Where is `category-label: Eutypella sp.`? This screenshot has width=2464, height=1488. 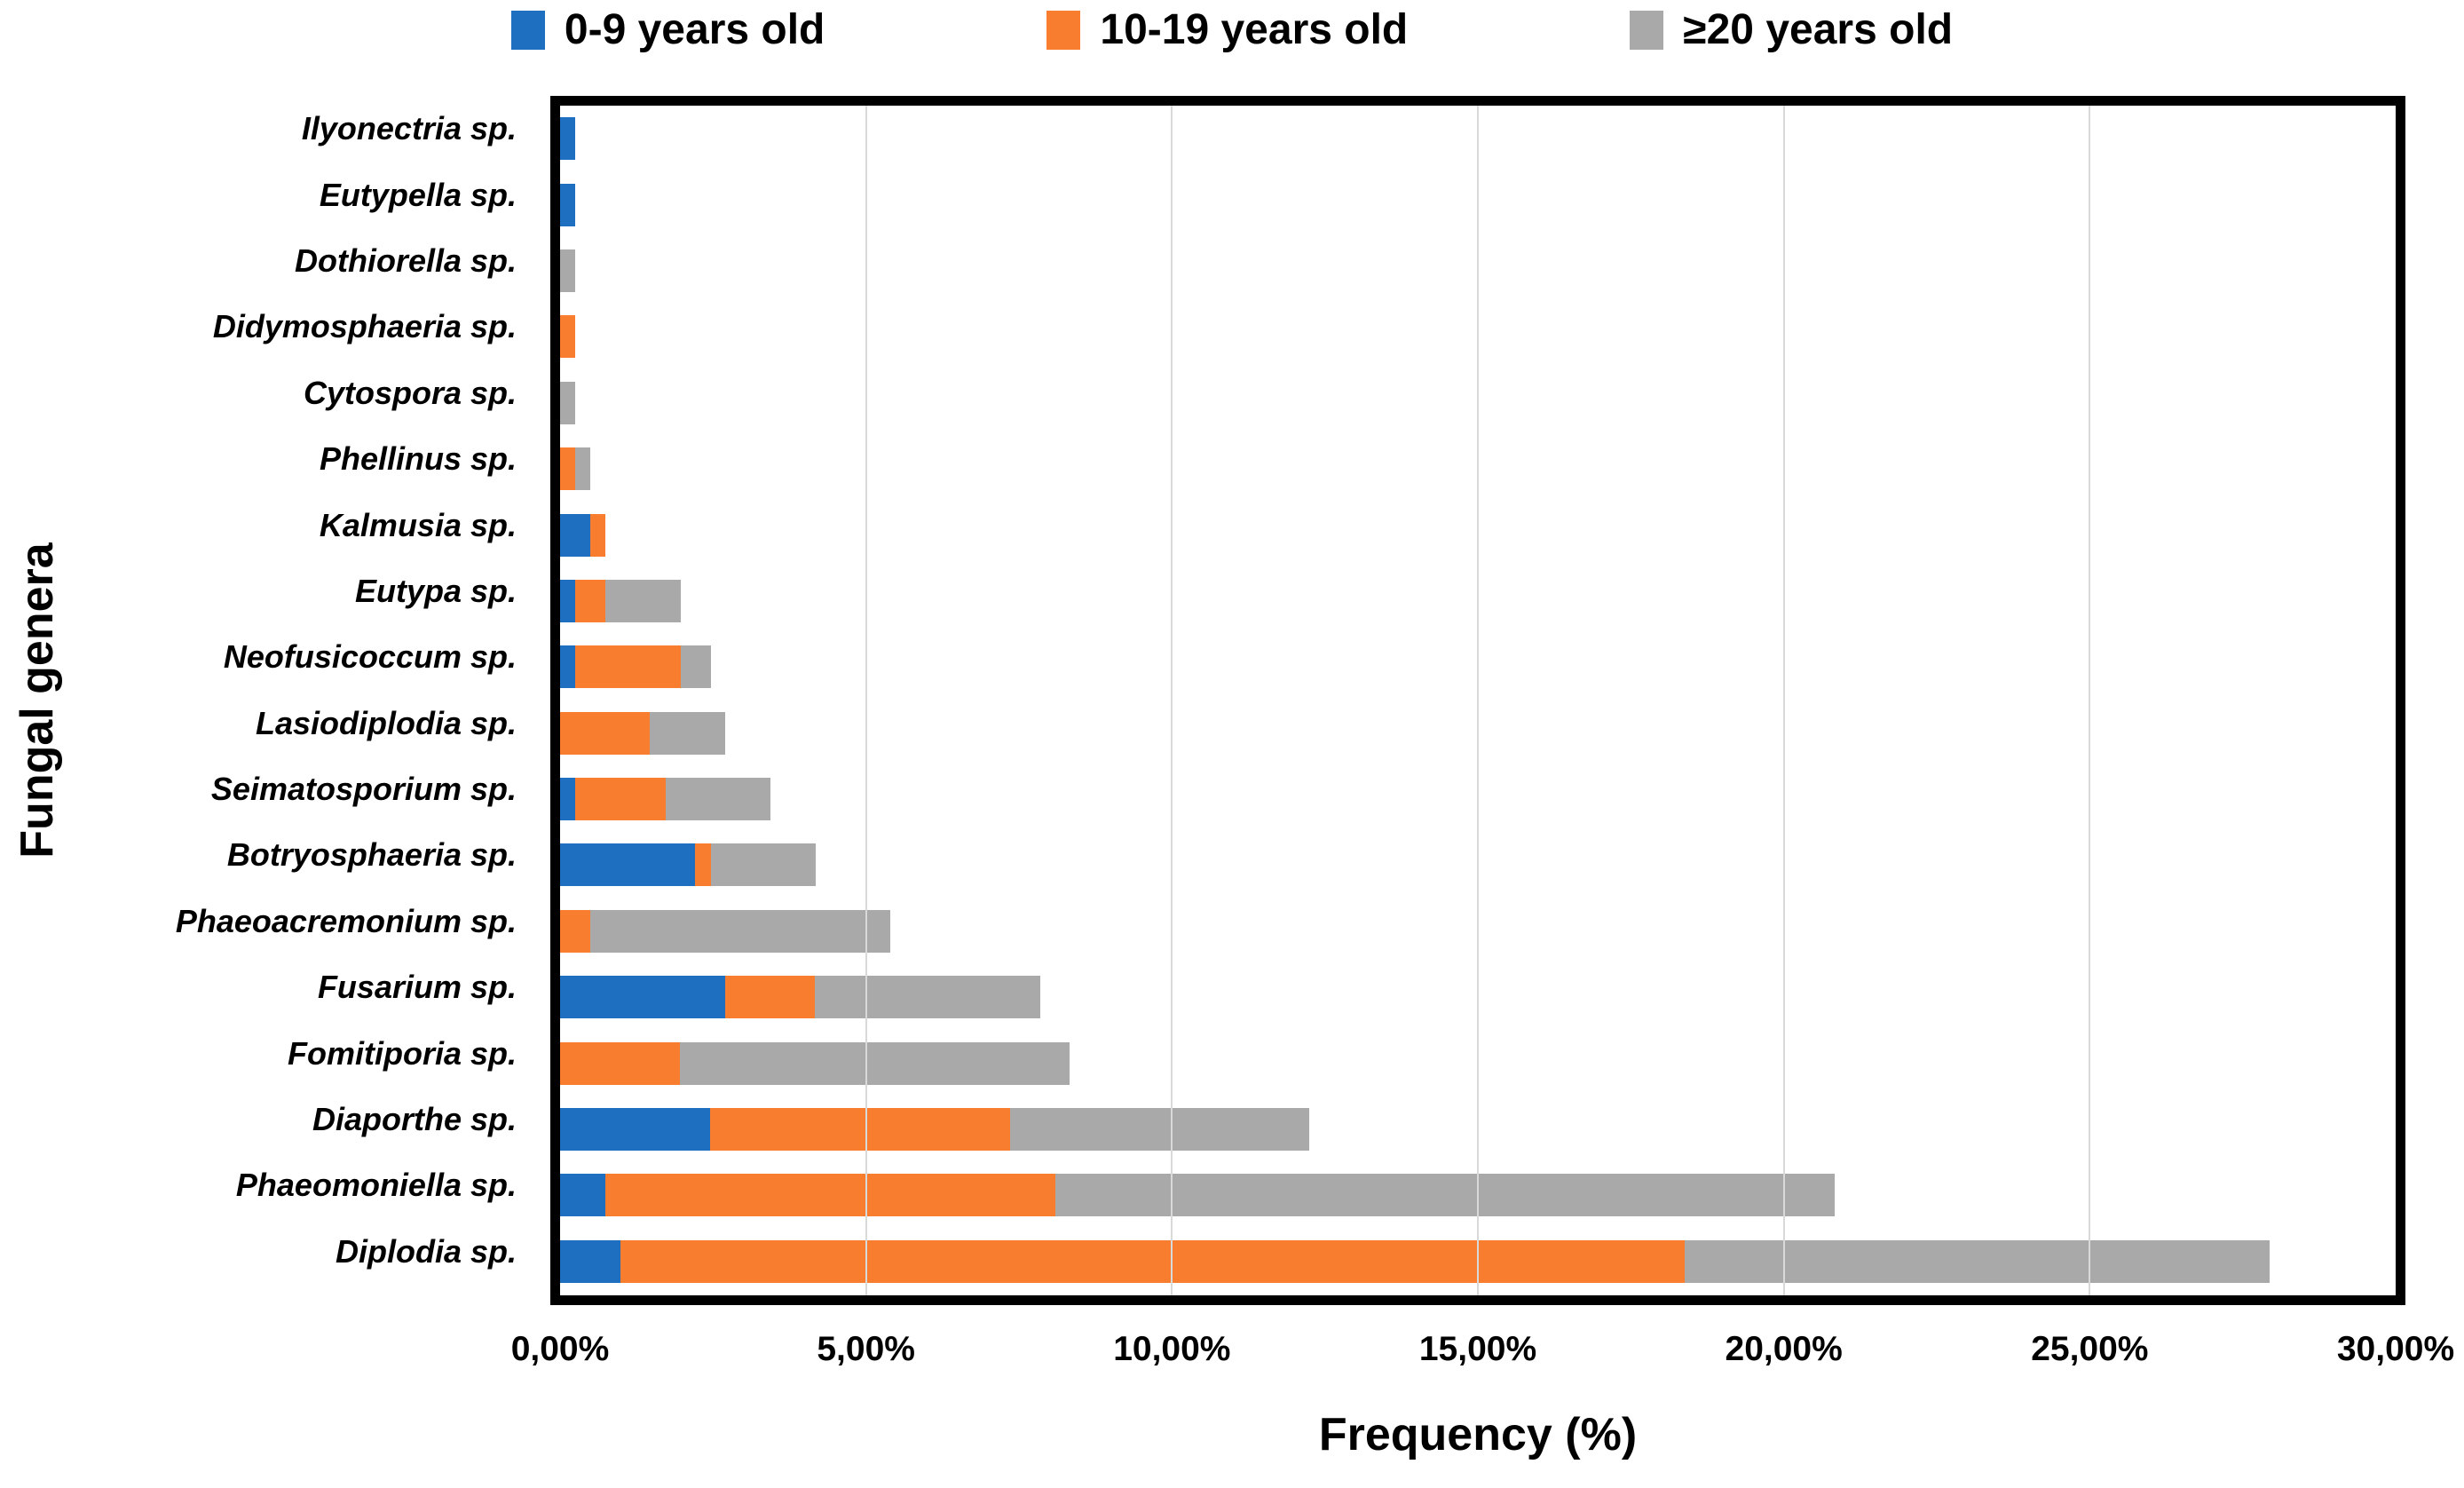
category-label: Eutypella sp. is located at coordinates (418, 195).